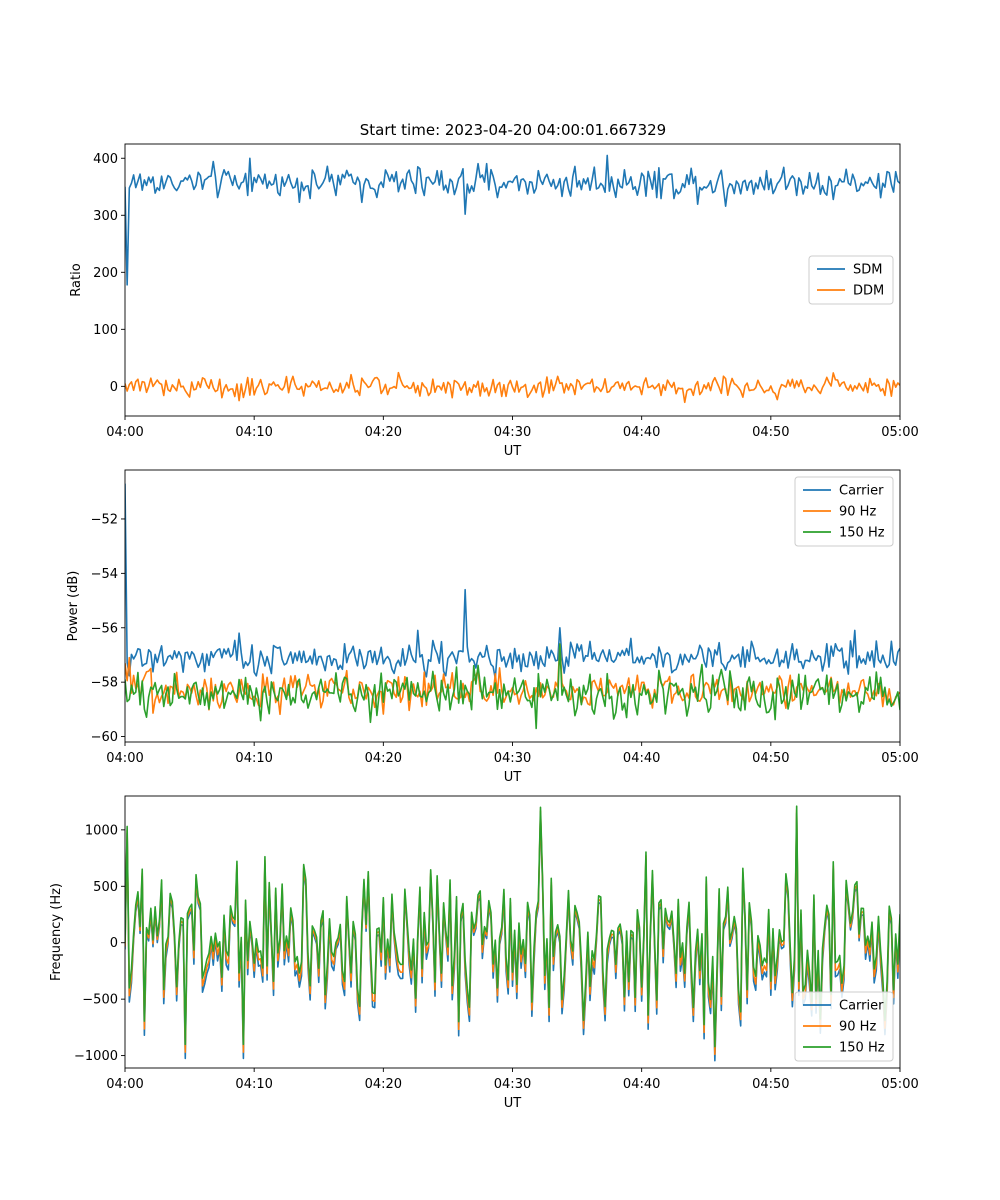 Image resolution: width=1000 pixels, height=1200 pixels. Describe the element at coordinates (867, 270) in the screenshot. I see `legend-label: SDM` at that location.